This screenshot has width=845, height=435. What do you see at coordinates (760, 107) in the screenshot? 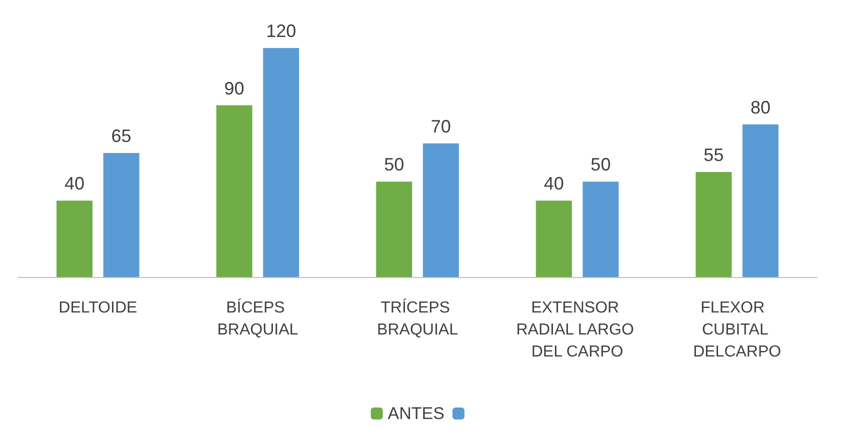
I see `data-label: 80` at bounding box center [760, 107].